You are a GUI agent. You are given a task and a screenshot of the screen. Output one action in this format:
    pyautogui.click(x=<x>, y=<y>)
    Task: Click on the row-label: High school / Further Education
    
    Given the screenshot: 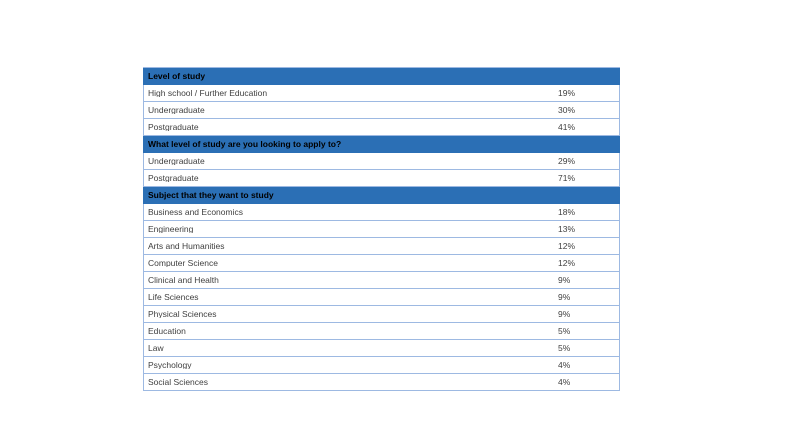 What is the action you would take?
    pyautogui.click(x=208, y=93)
    